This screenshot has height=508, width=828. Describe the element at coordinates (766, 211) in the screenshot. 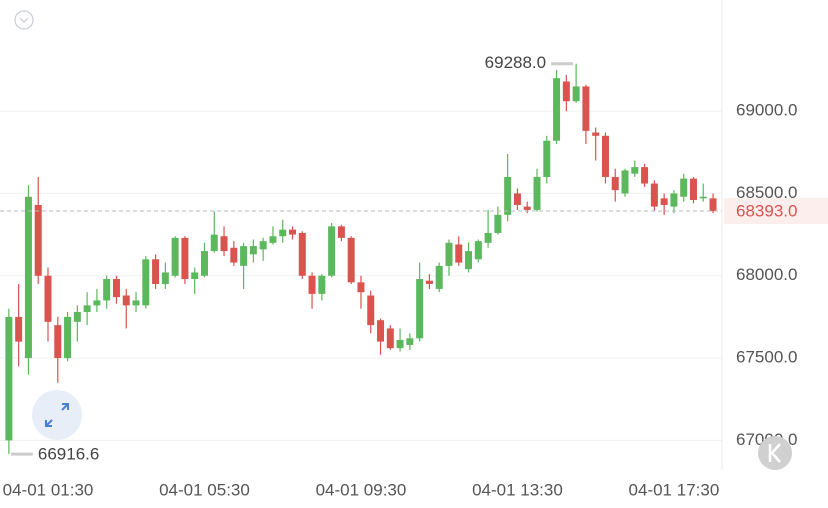

I see `last-price-label: 68393.0` at that location.